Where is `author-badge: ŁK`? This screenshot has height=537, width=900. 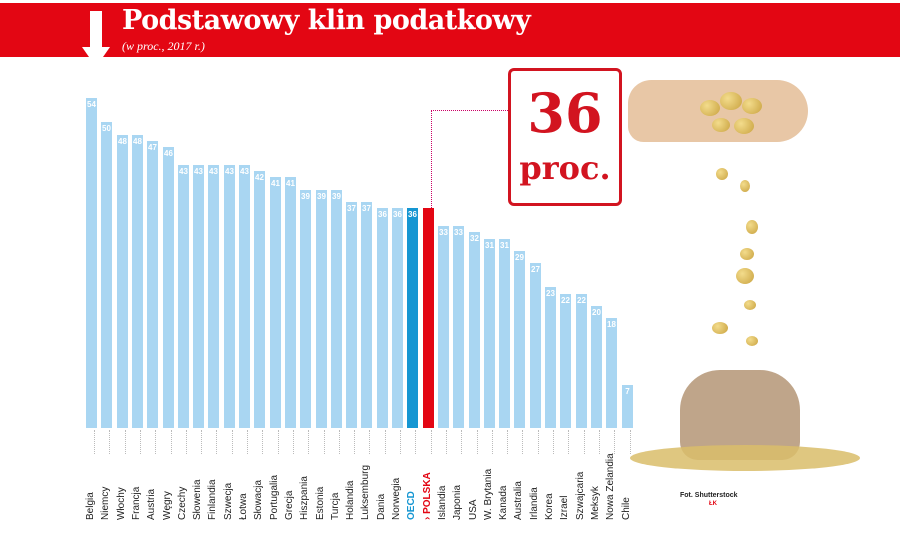 author-badge: ŁK is located at coordinates (713, 504).